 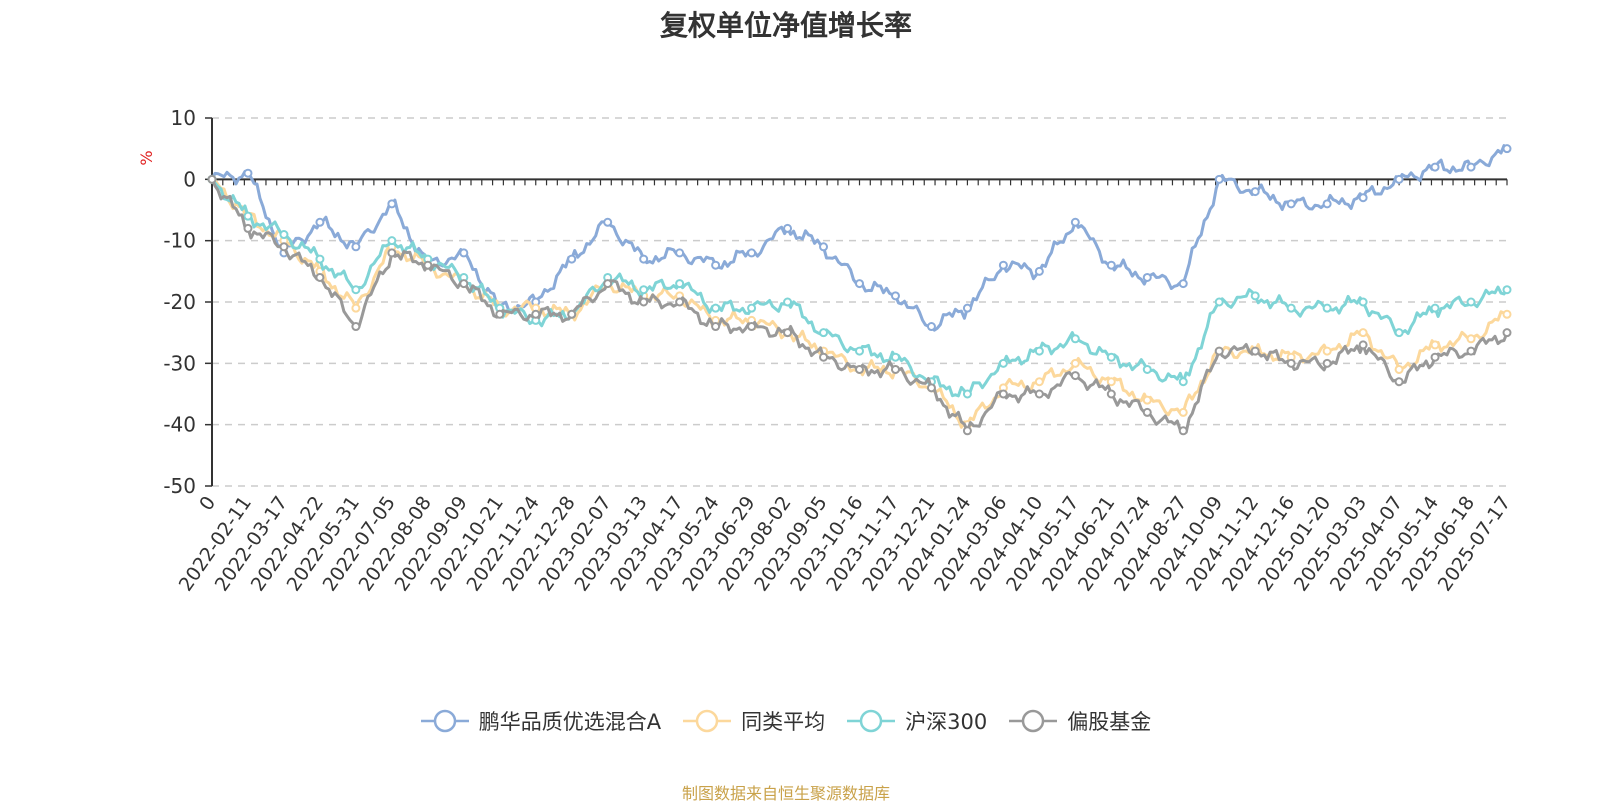 I want to click on legend-item: 鹏华品质优选混合A, so click(x=541, y=721).